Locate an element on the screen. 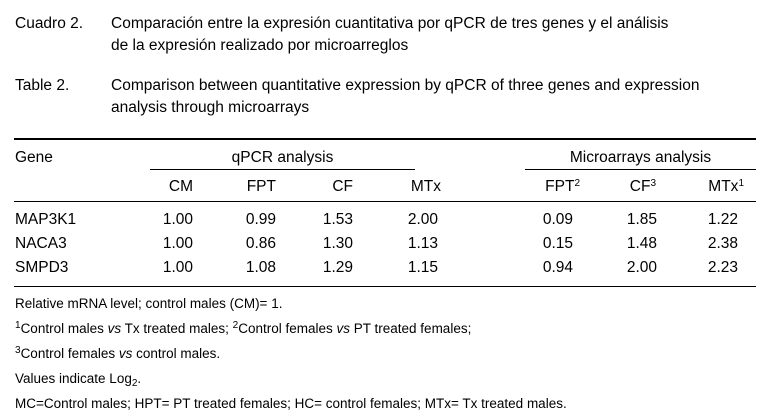  gene-name: MAP3K1 is located at coordinates (46, 219).